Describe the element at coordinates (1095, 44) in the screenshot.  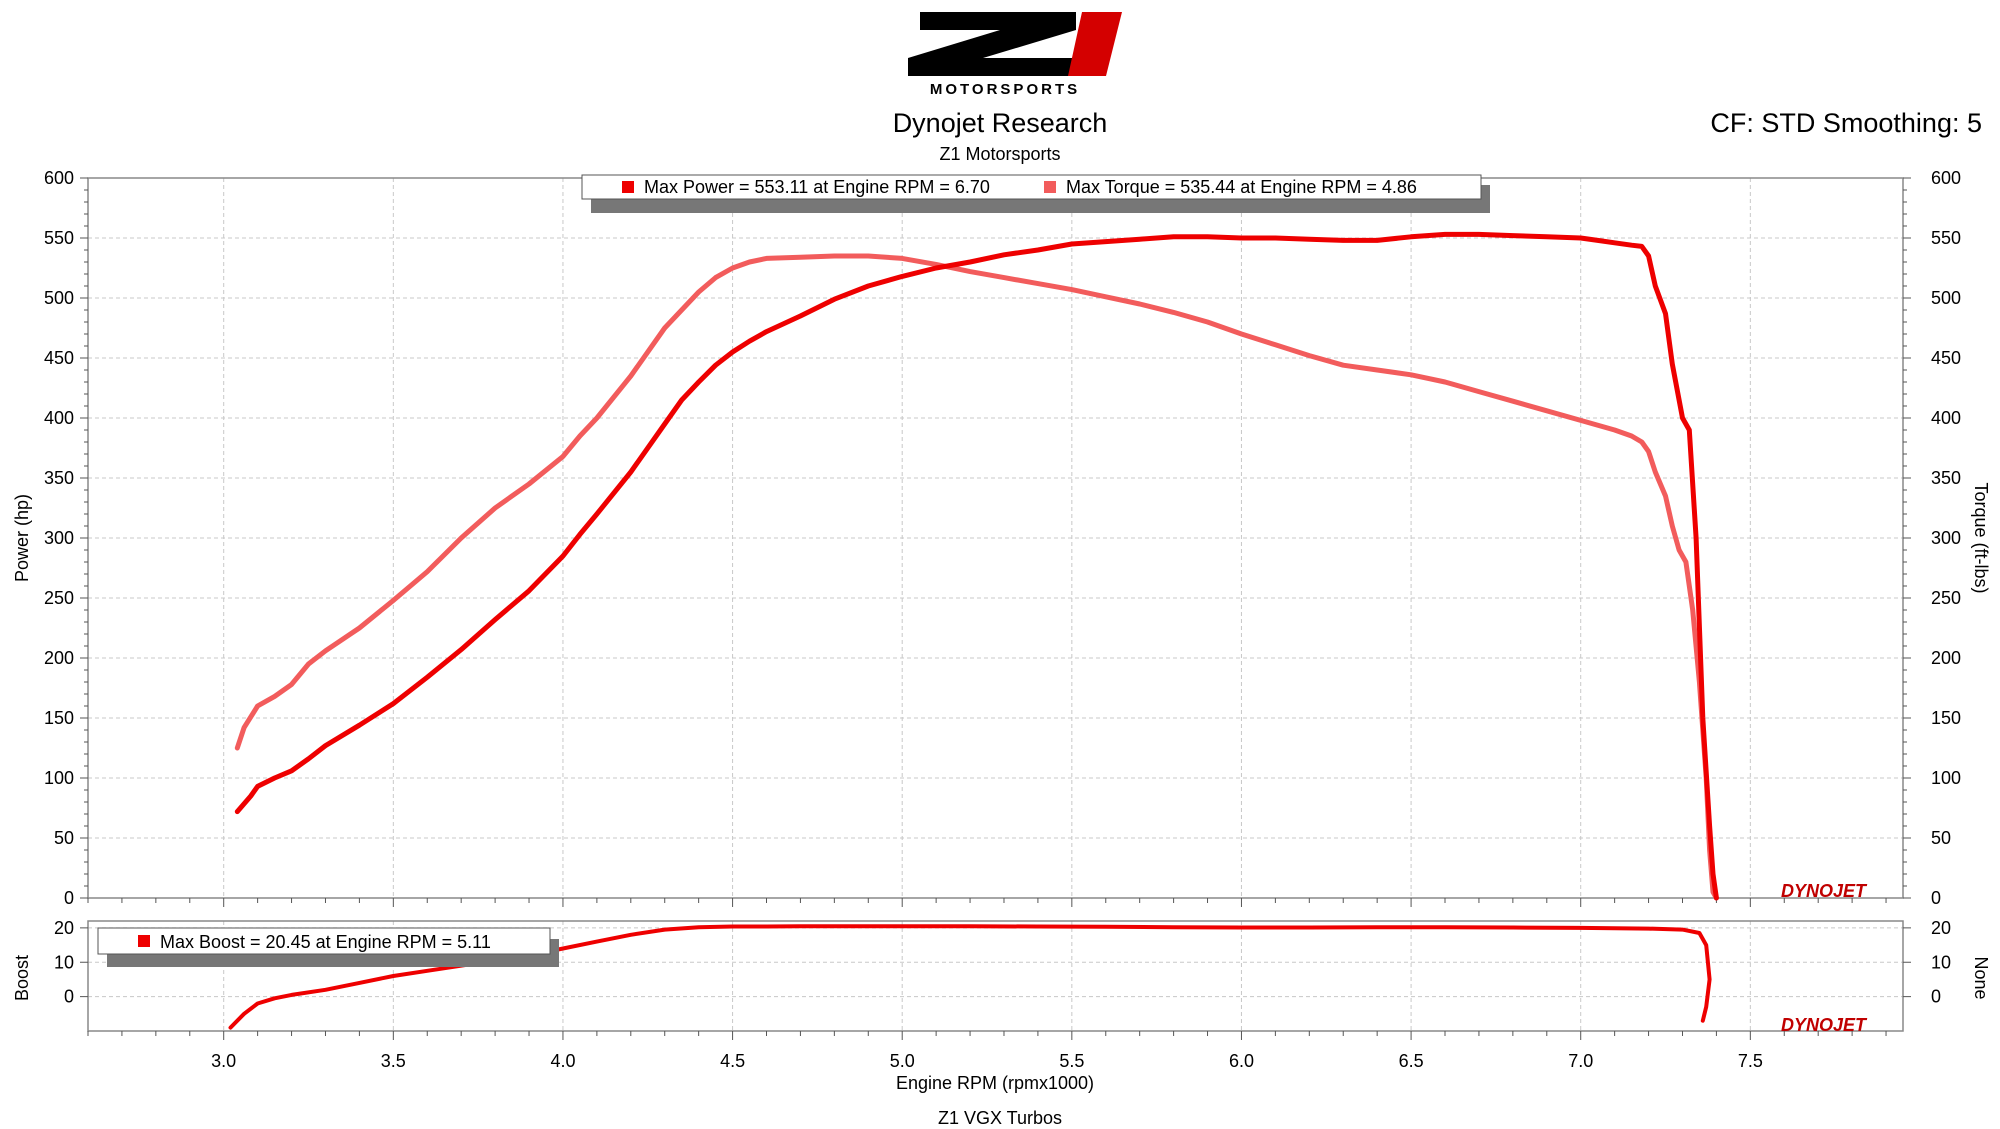
I see `logo-one-shape` at that location.